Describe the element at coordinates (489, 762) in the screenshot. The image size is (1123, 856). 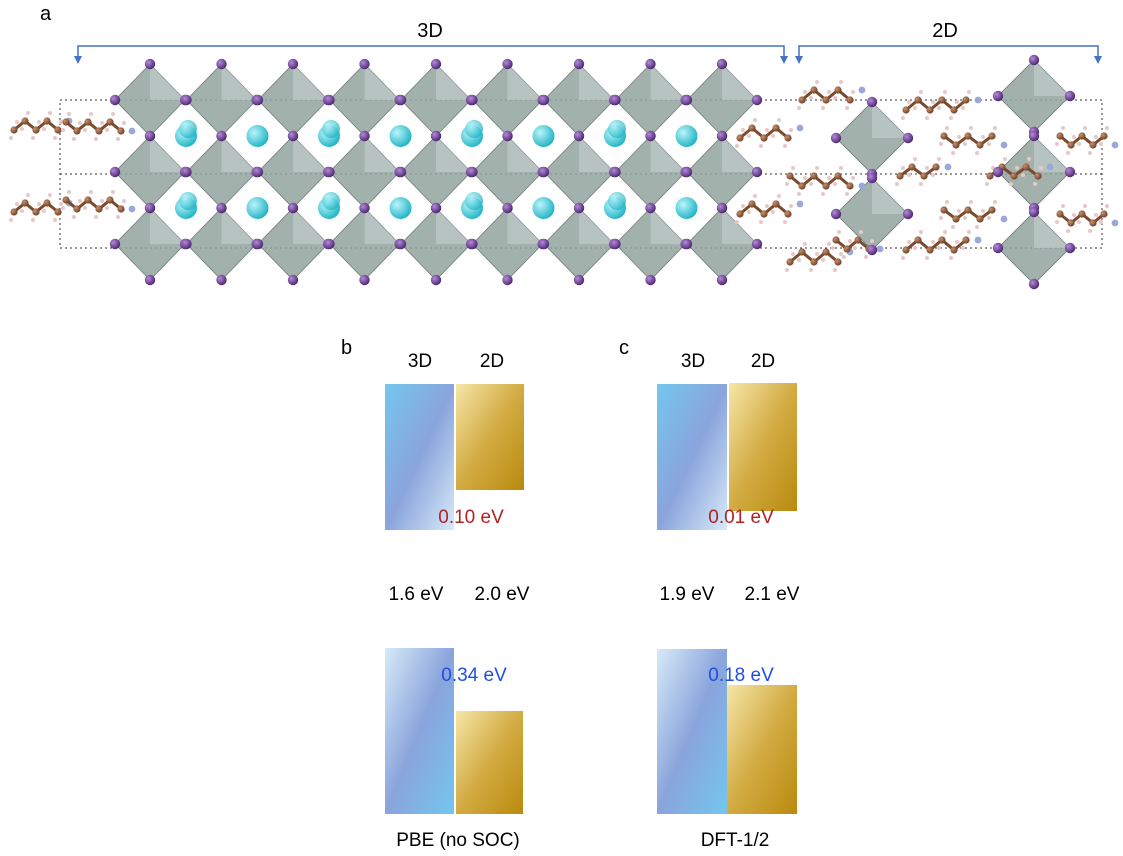
I see `panel-b-2d-valence-band` at that location.